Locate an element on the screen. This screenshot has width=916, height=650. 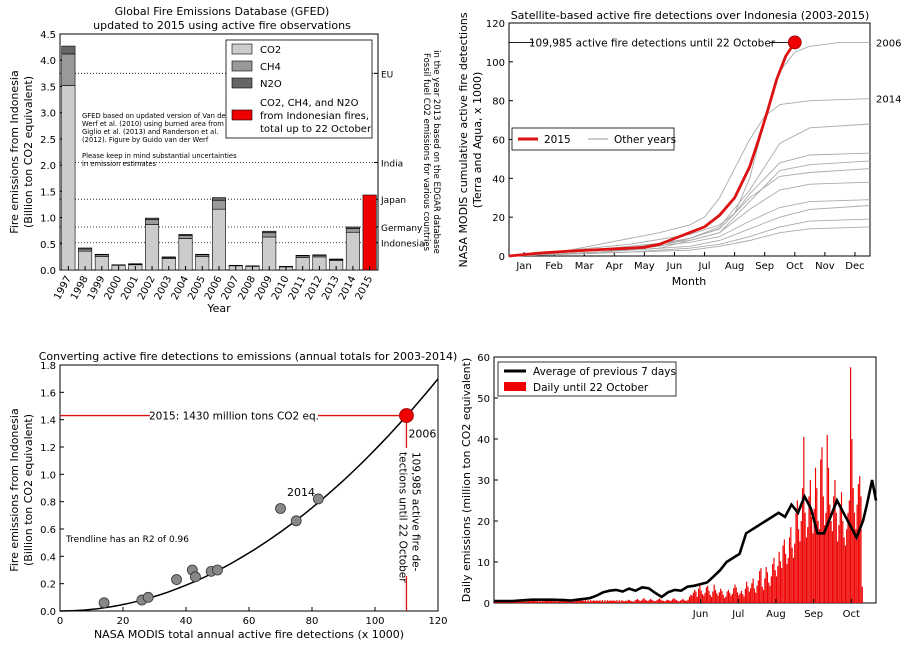
daily-y-tick-label: 0 is located at coordinates (487, 604).